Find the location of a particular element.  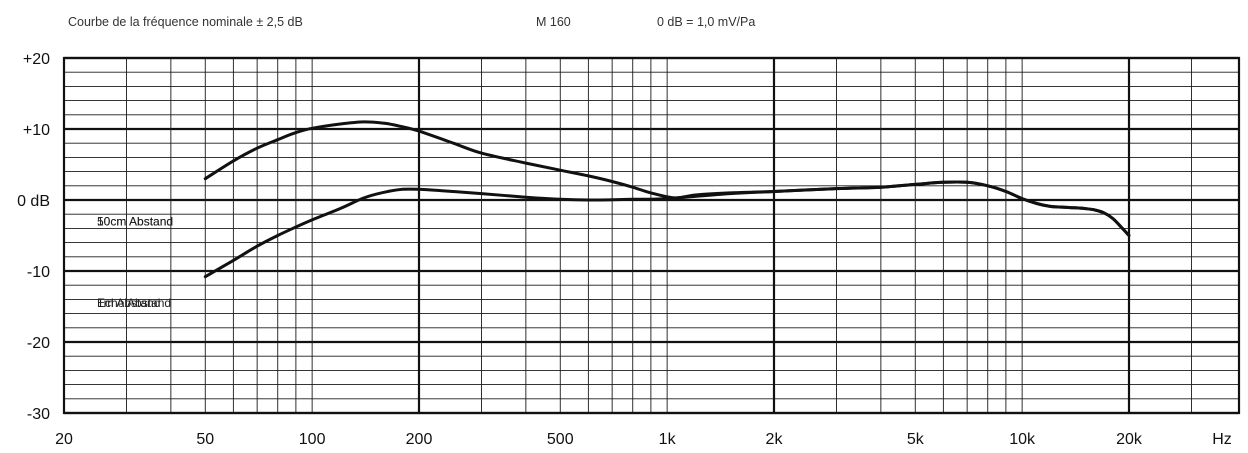

chart-title: Courbe de la fréquence nominale ± 2,5 dB is located at coordinates (185, 22).